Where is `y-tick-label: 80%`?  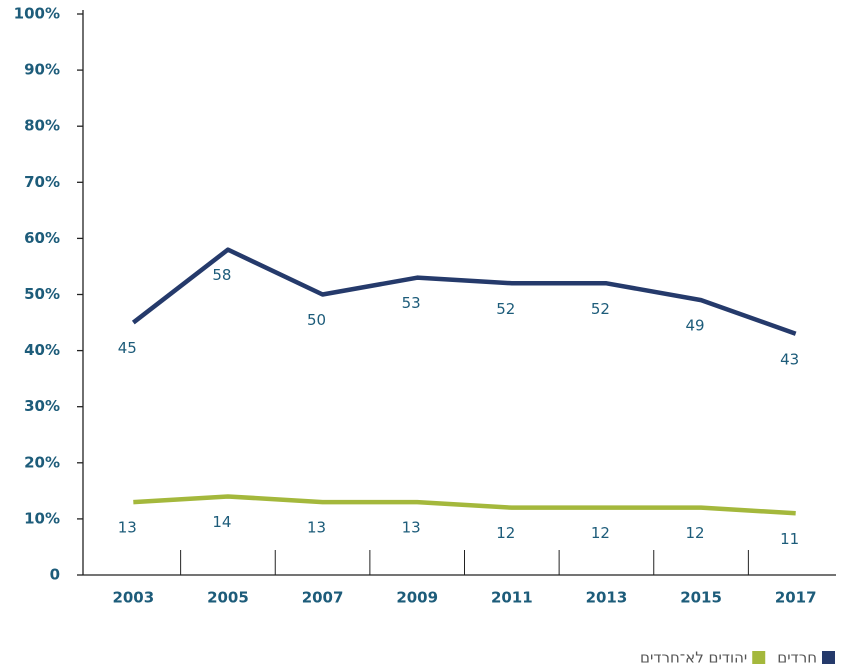
y-tick-label: 80% is located at coordinates (42, 126).